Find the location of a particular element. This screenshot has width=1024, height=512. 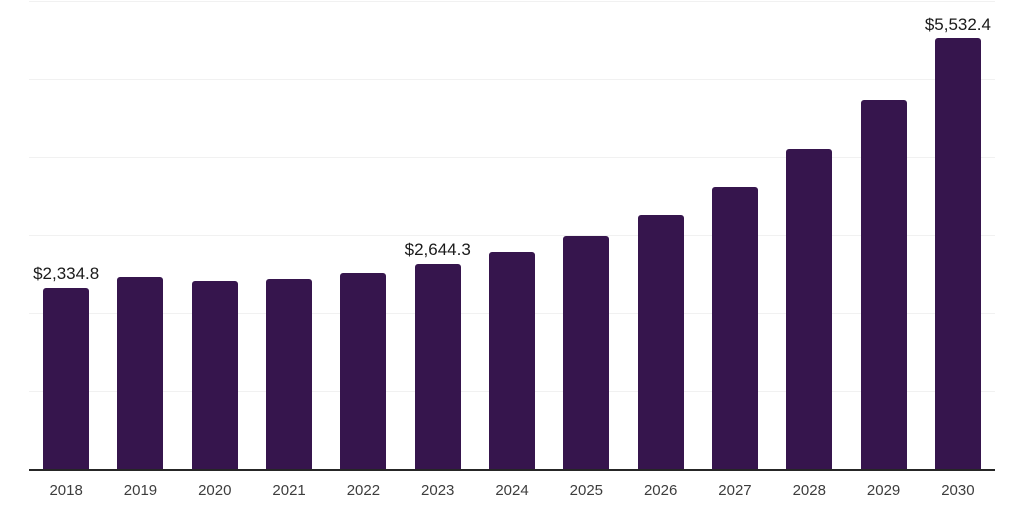

bar-2027 is located at coordinates (734, 328).